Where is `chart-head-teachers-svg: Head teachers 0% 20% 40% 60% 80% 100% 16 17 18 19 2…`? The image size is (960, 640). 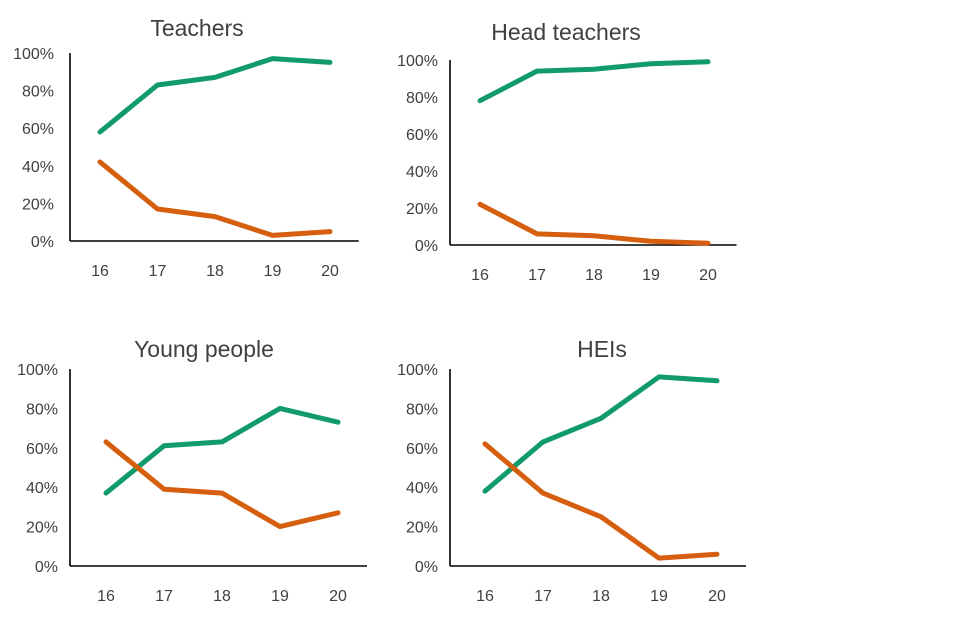
chart-head-teachers-svg: Head teachers 0% 20% 40% 60% 80% 100% 16 17 18 19 2… is located at coordinates (567, 151).